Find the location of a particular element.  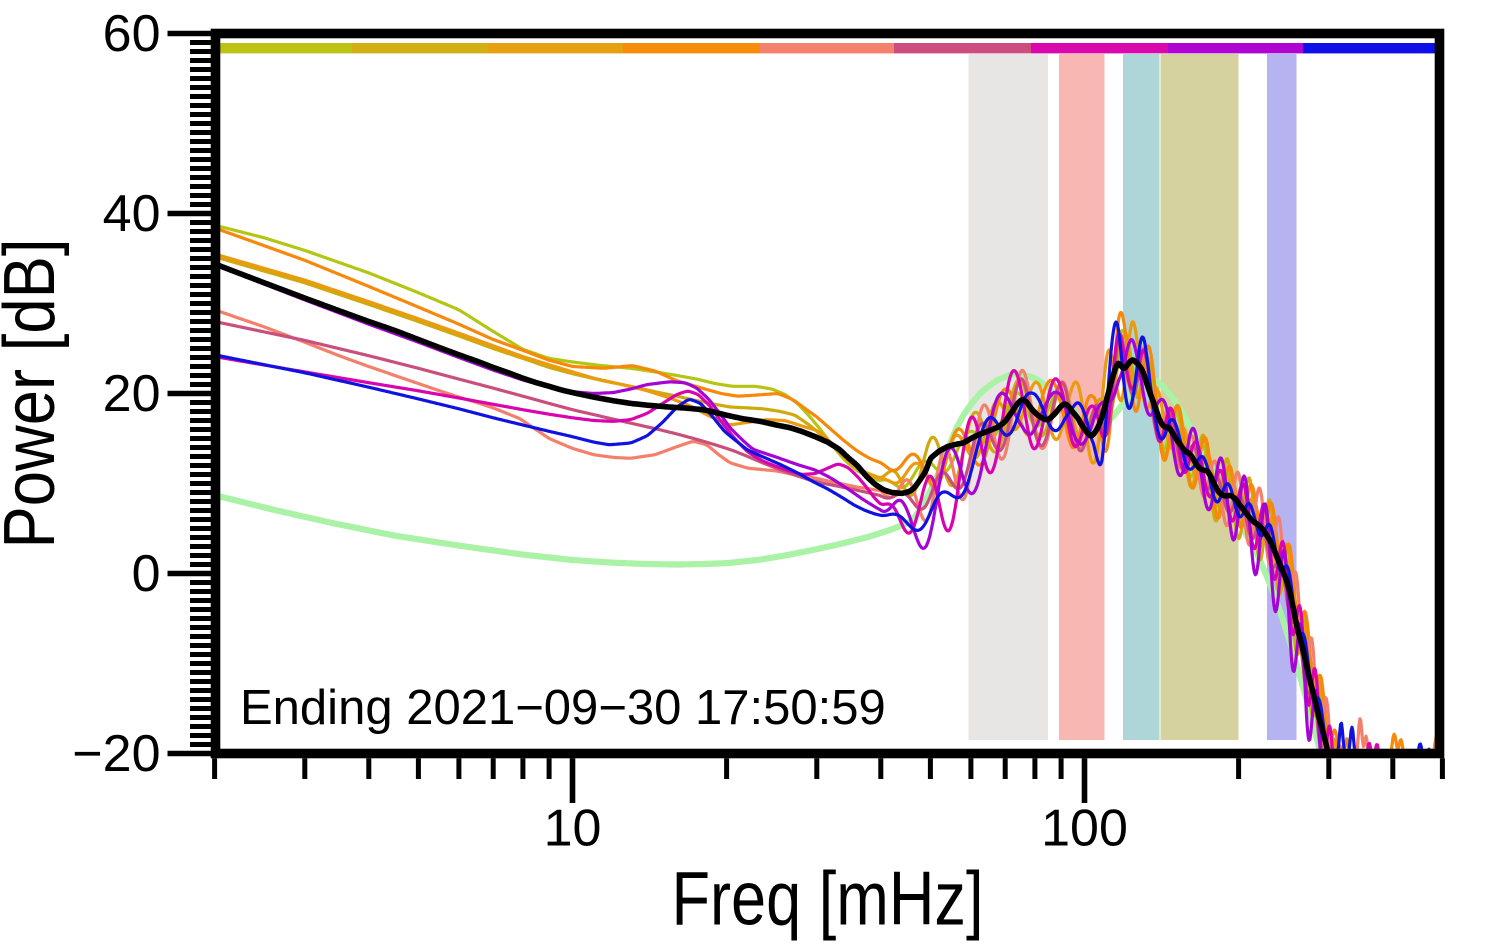

svg-text: 20 is located at coordinates (132, 394).